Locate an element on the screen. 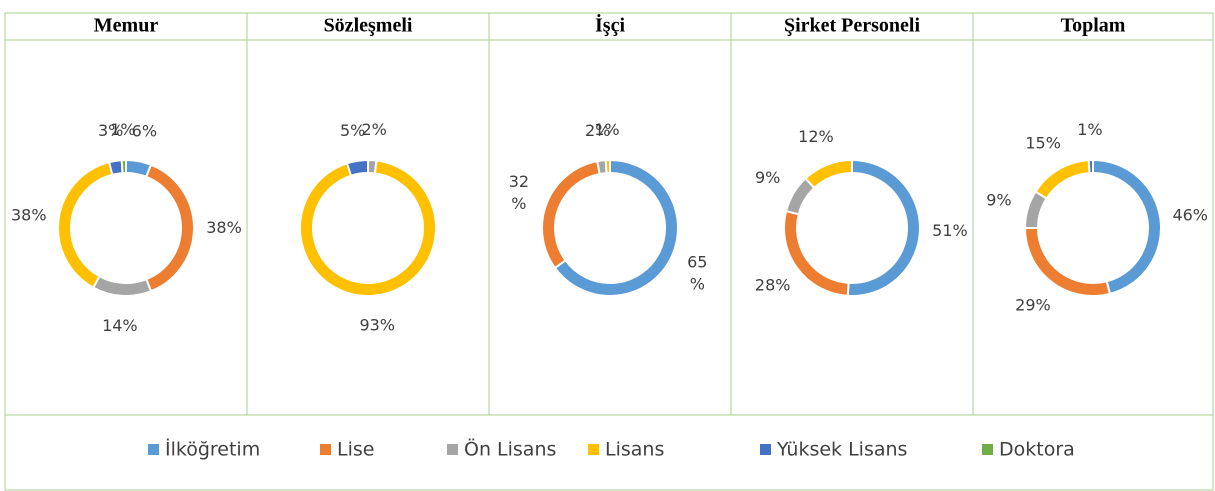  data-label-line: 3% is located at coordinates (110, 130).